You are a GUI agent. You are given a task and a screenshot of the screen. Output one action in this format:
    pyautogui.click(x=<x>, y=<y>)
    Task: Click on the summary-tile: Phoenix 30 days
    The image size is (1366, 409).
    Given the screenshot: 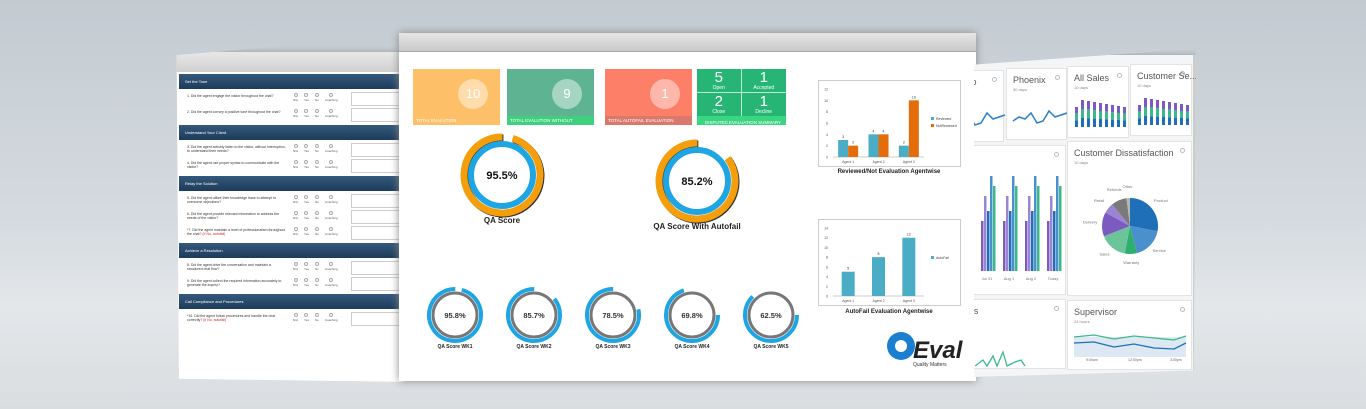 What is the action you would take?
    pyautogui.click(x=1037, y=104)
    